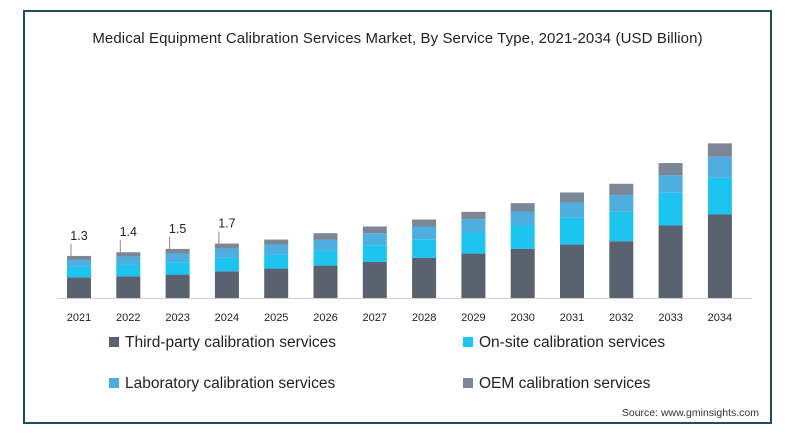 This screenshot has height=435, width=795. I want to click on x-tick-label: 2027, so click(375, 318).